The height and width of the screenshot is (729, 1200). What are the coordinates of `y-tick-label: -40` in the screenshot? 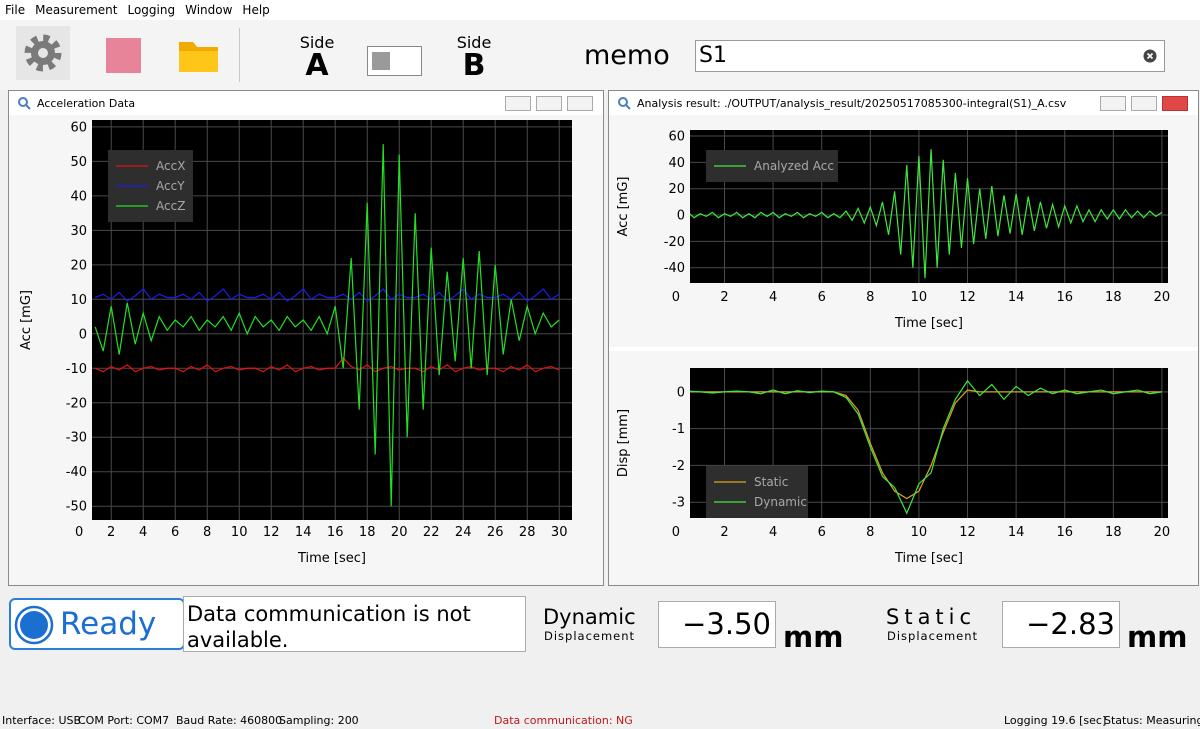 It's located at (76, 472).